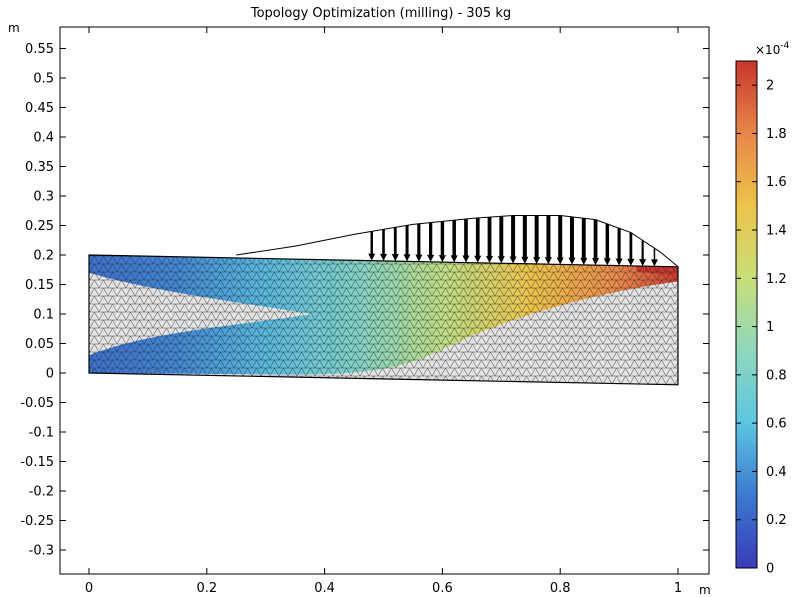 Image resolution: width=797 pixels, height=597 pixels. I want to click on y-tick-label: 0.05, so click(39, 344).